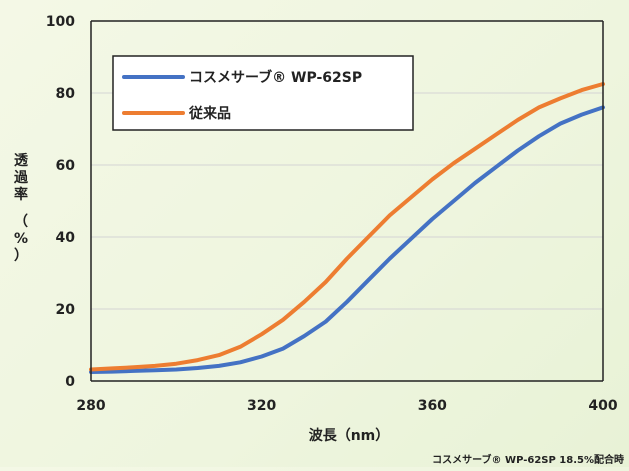 This screenshot has height=471, width=629. I want to click on legend: コスメサーブ® WP-62SP 従来品, so click(263, 93).